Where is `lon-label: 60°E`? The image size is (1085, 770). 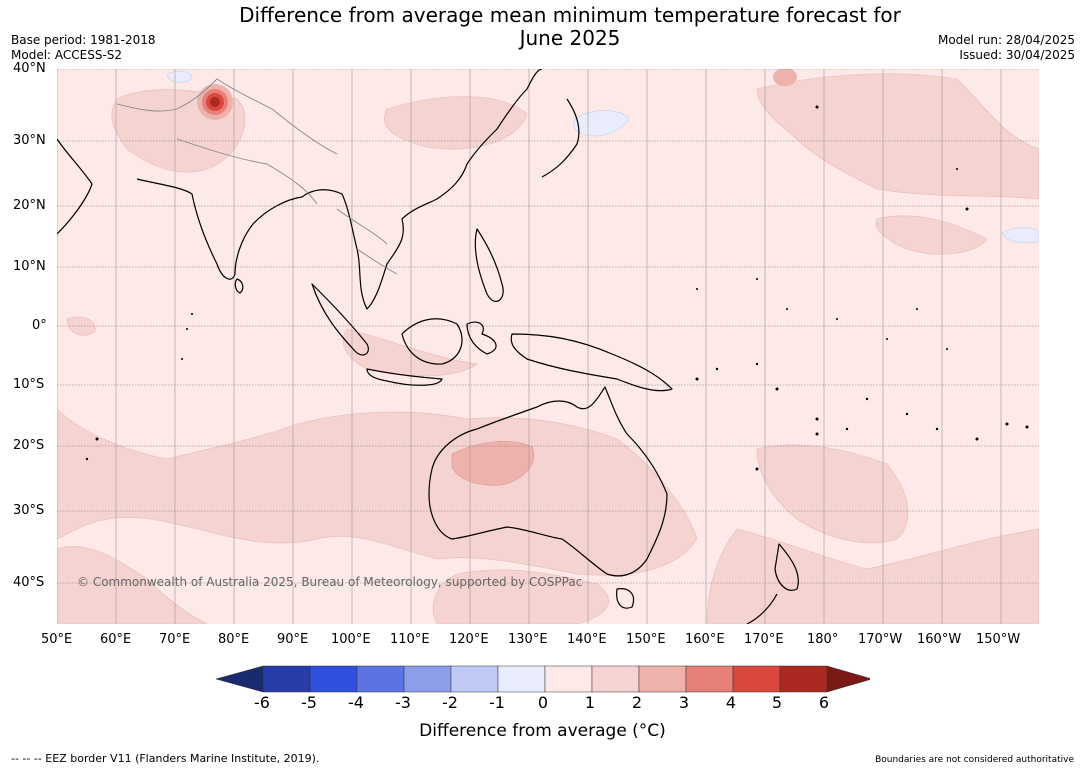 lon-label: 60°E is located at coordinates (116, 639).